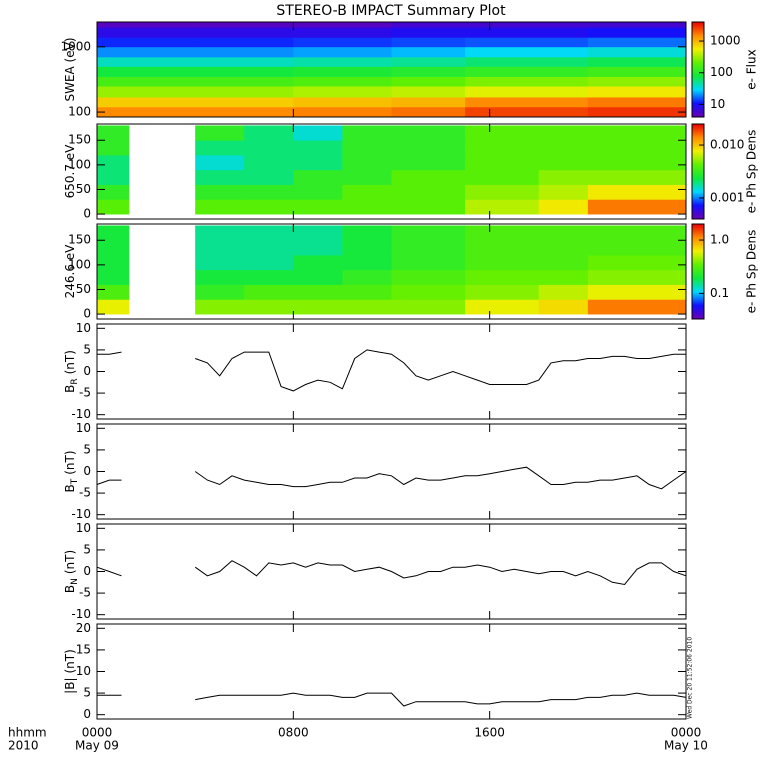 The height and width of the screenshot is (780, 780). Describe the element at coordinates (71, 471) in the screenshot. I see `y-axis-label: BT (nT)` at that location.